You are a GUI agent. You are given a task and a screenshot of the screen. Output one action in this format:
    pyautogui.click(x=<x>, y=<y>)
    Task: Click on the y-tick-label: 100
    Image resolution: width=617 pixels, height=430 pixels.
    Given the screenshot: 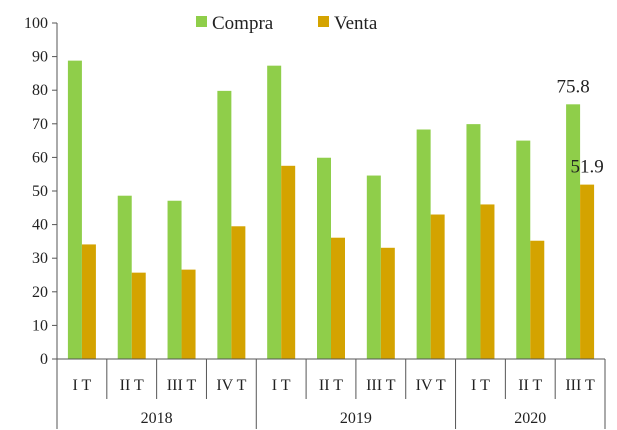 What is the action you would take?
    pyautogui.click(x=36, y=23)
    